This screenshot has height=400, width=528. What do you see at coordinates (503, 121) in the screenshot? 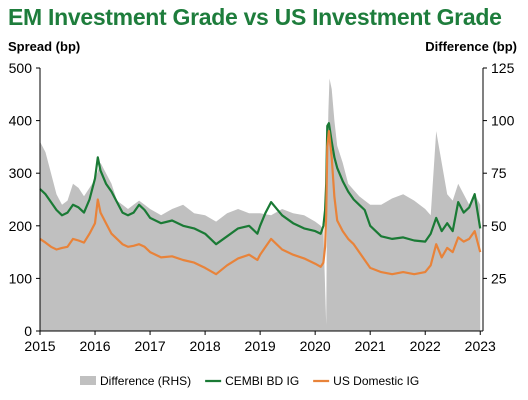
I see `y-tick-label-right: 100` at bounding box center [503, 121].